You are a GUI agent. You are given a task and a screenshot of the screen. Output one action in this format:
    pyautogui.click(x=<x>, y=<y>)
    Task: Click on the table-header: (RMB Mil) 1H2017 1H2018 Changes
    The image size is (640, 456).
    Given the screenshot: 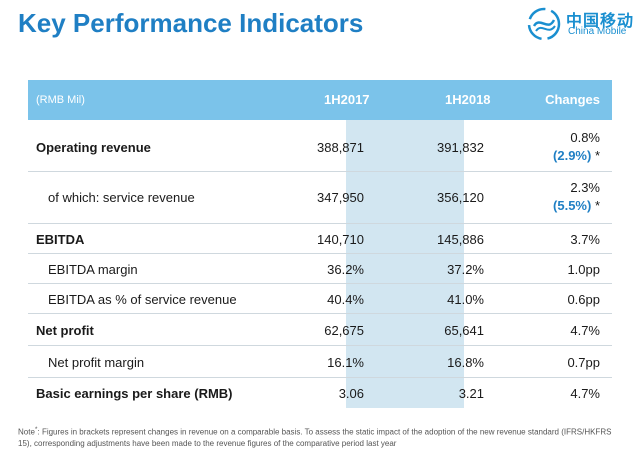 What is the action you would take?
    pyautogui.click(x=320, y=100)
    